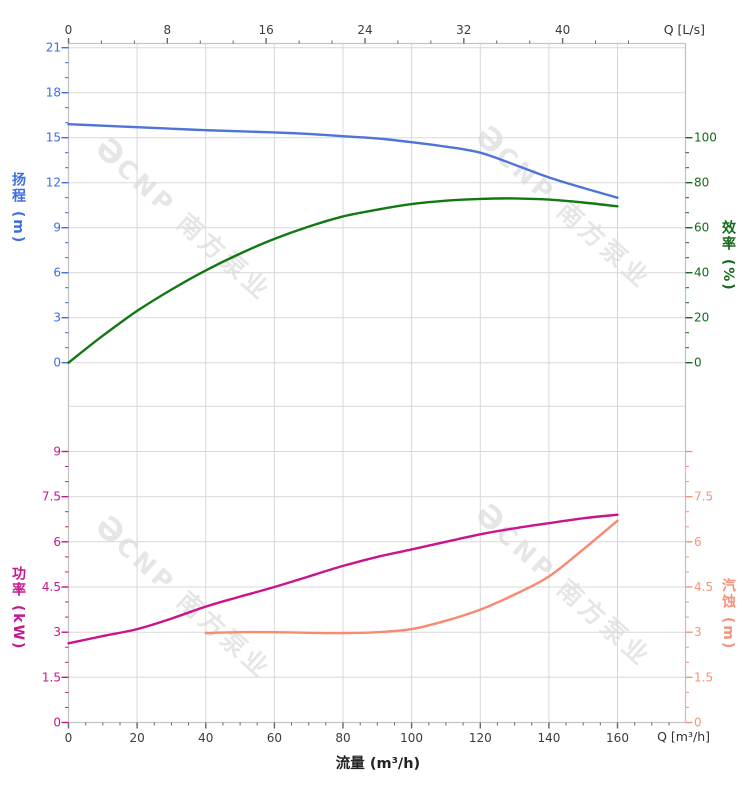 This screenshot has height=797, width=752. What do you see at coordinates (53, 205) in the screenshot?
I see `head-axis-tick-labels: 0 3 6 9 12 15 18 21` at bounding box center [53, 205].